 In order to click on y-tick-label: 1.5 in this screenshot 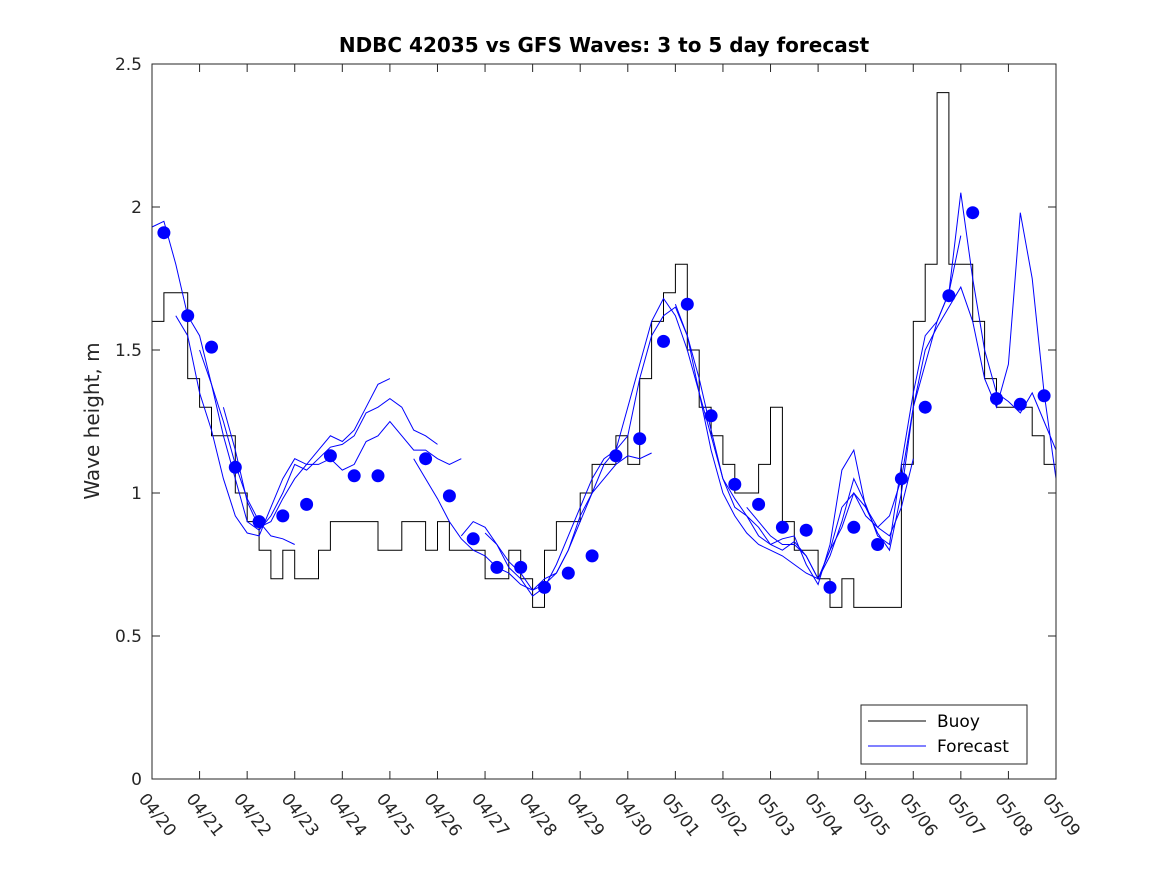, I will do `click(128, 351)`.